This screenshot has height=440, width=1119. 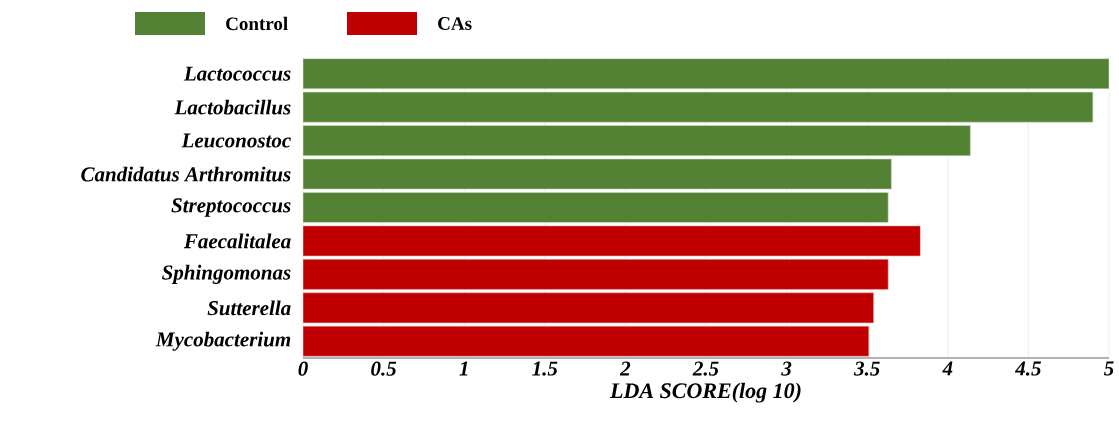 What do you see at coordinates (249, 308) in the screenshot?
I see `y-tick-label: Sutterella` at bounding box center [249, 308].